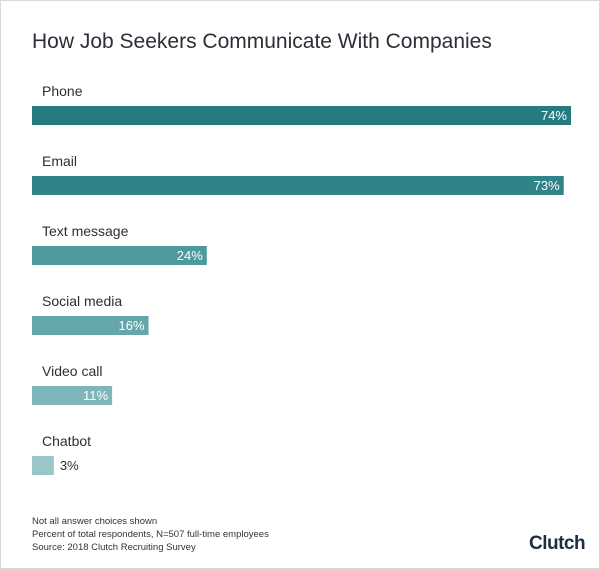 This screenshot has width=600, height=569. I want to click on bar-value-label: 3%, so click(69, 465).